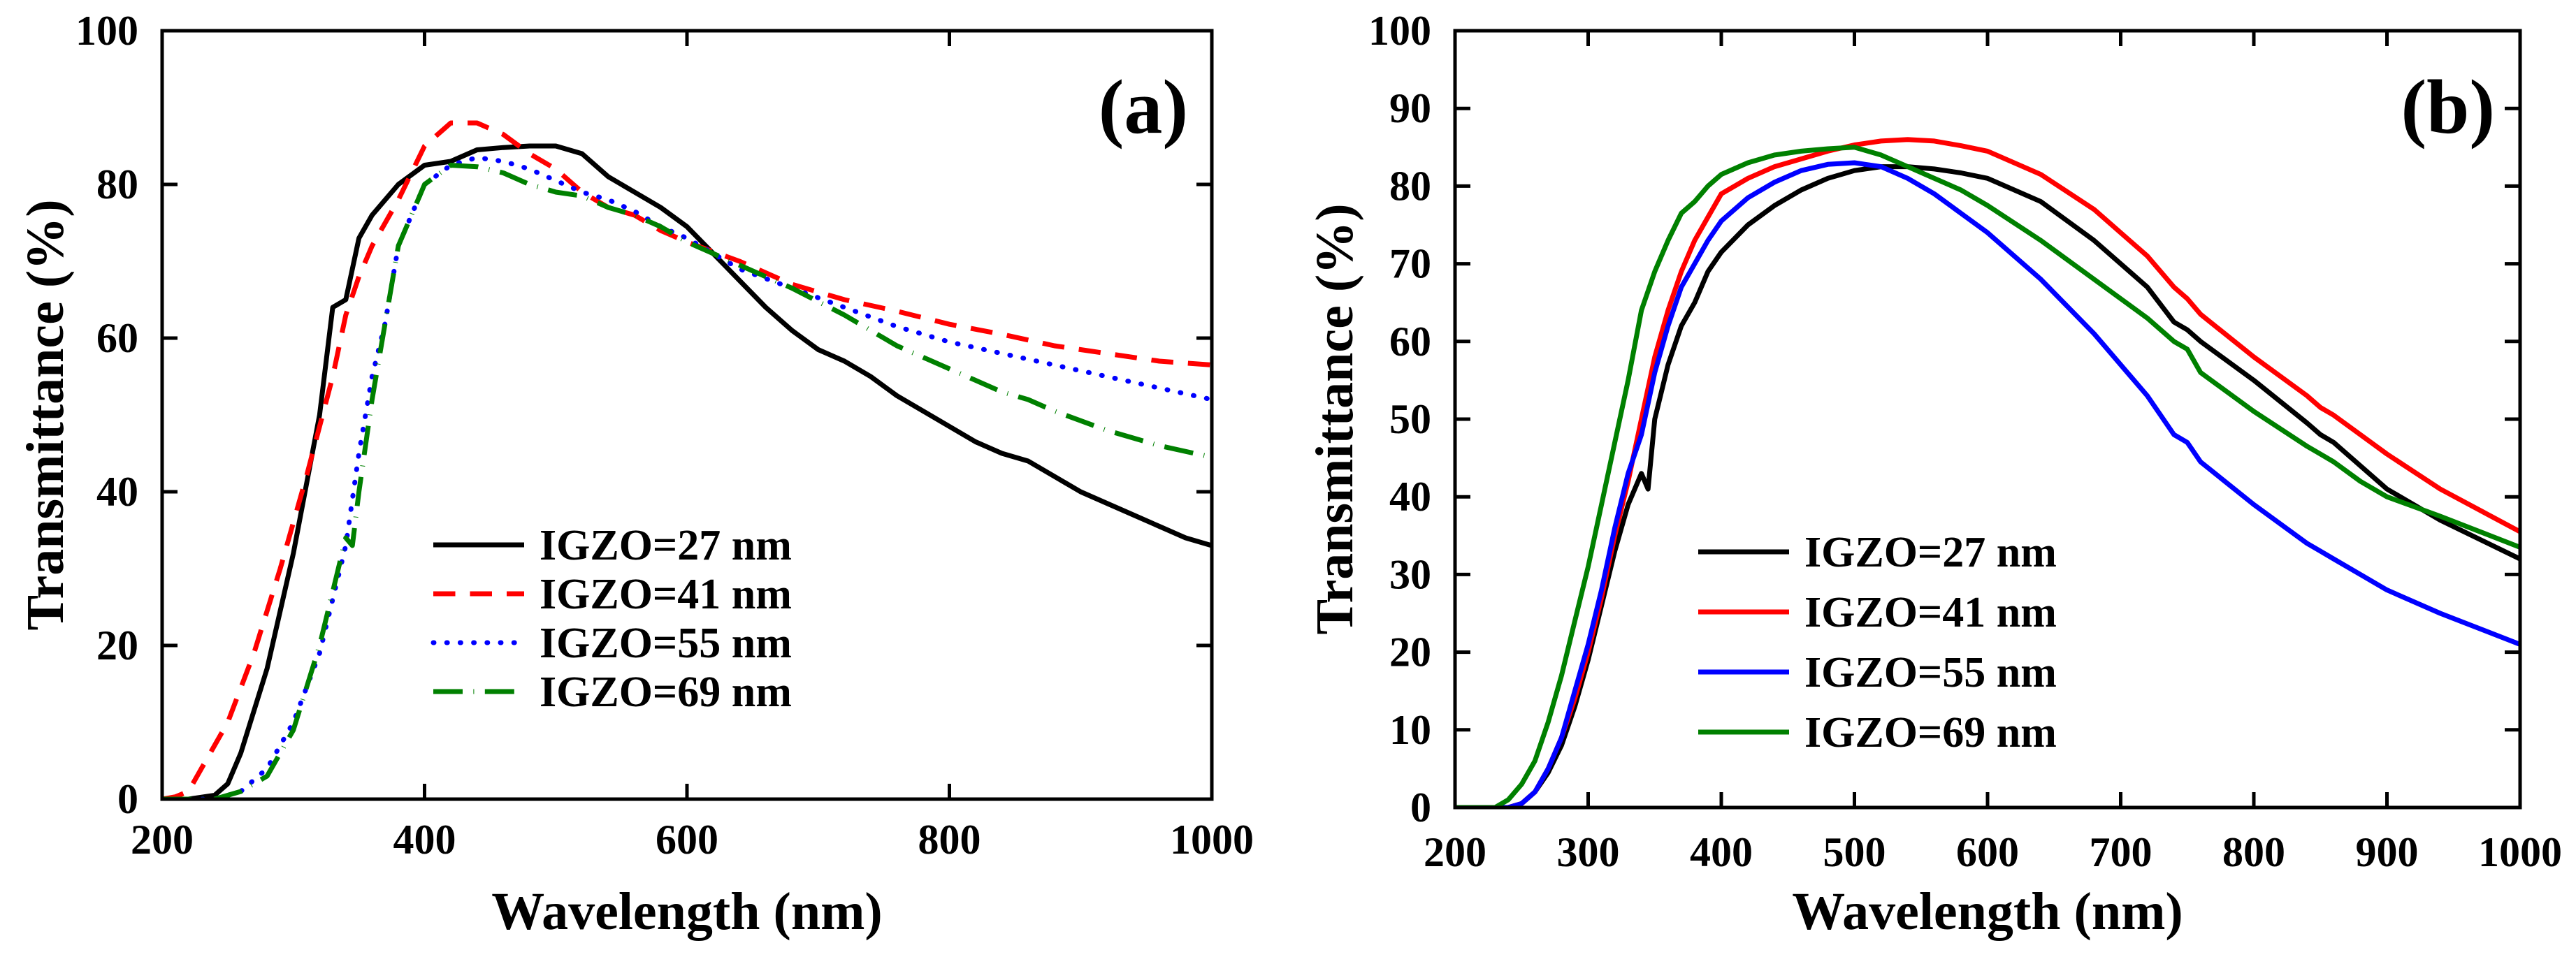 The height and width of the screenshot is (957, 2576). Describe the element at coordinates (1410, 497) in the screenshot. I see `panel-b-y-tick-label: 40` at that location.